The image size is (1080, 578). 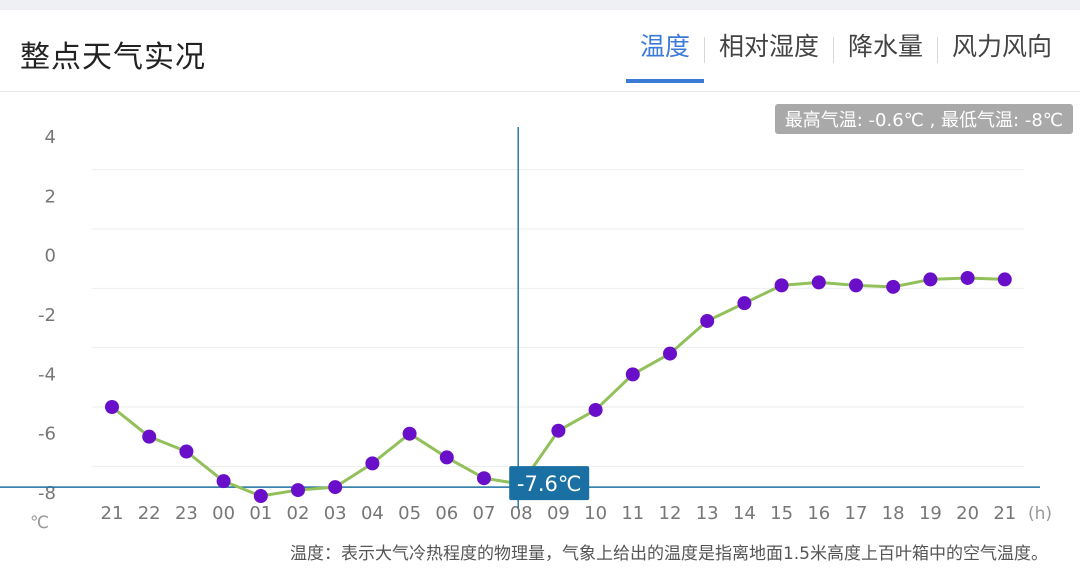 What do you see at coordinates (818, 513) in the screenshot?
I see `x-tick-label: 16` at bounding box center [818, 513].